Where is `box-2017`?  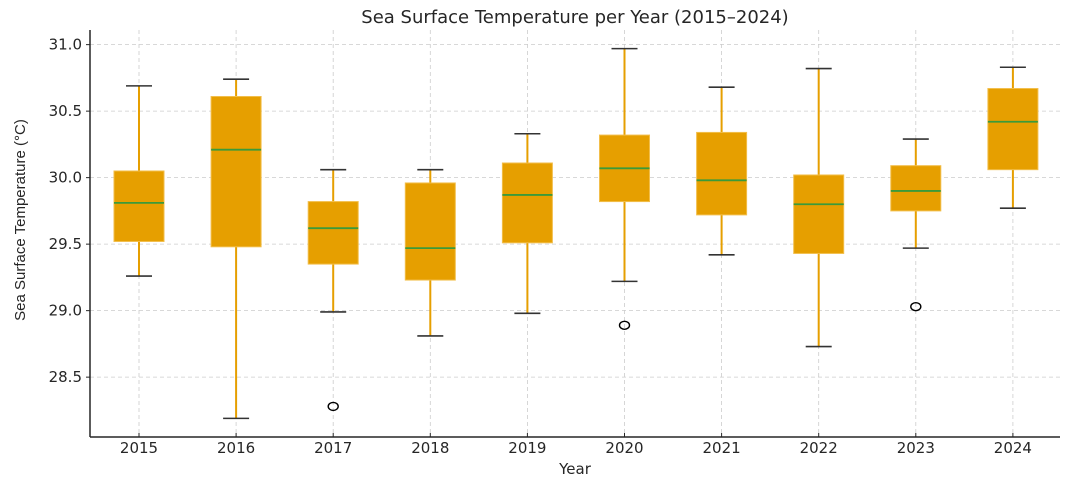
box-2017 is located at coordinates (333, 290).